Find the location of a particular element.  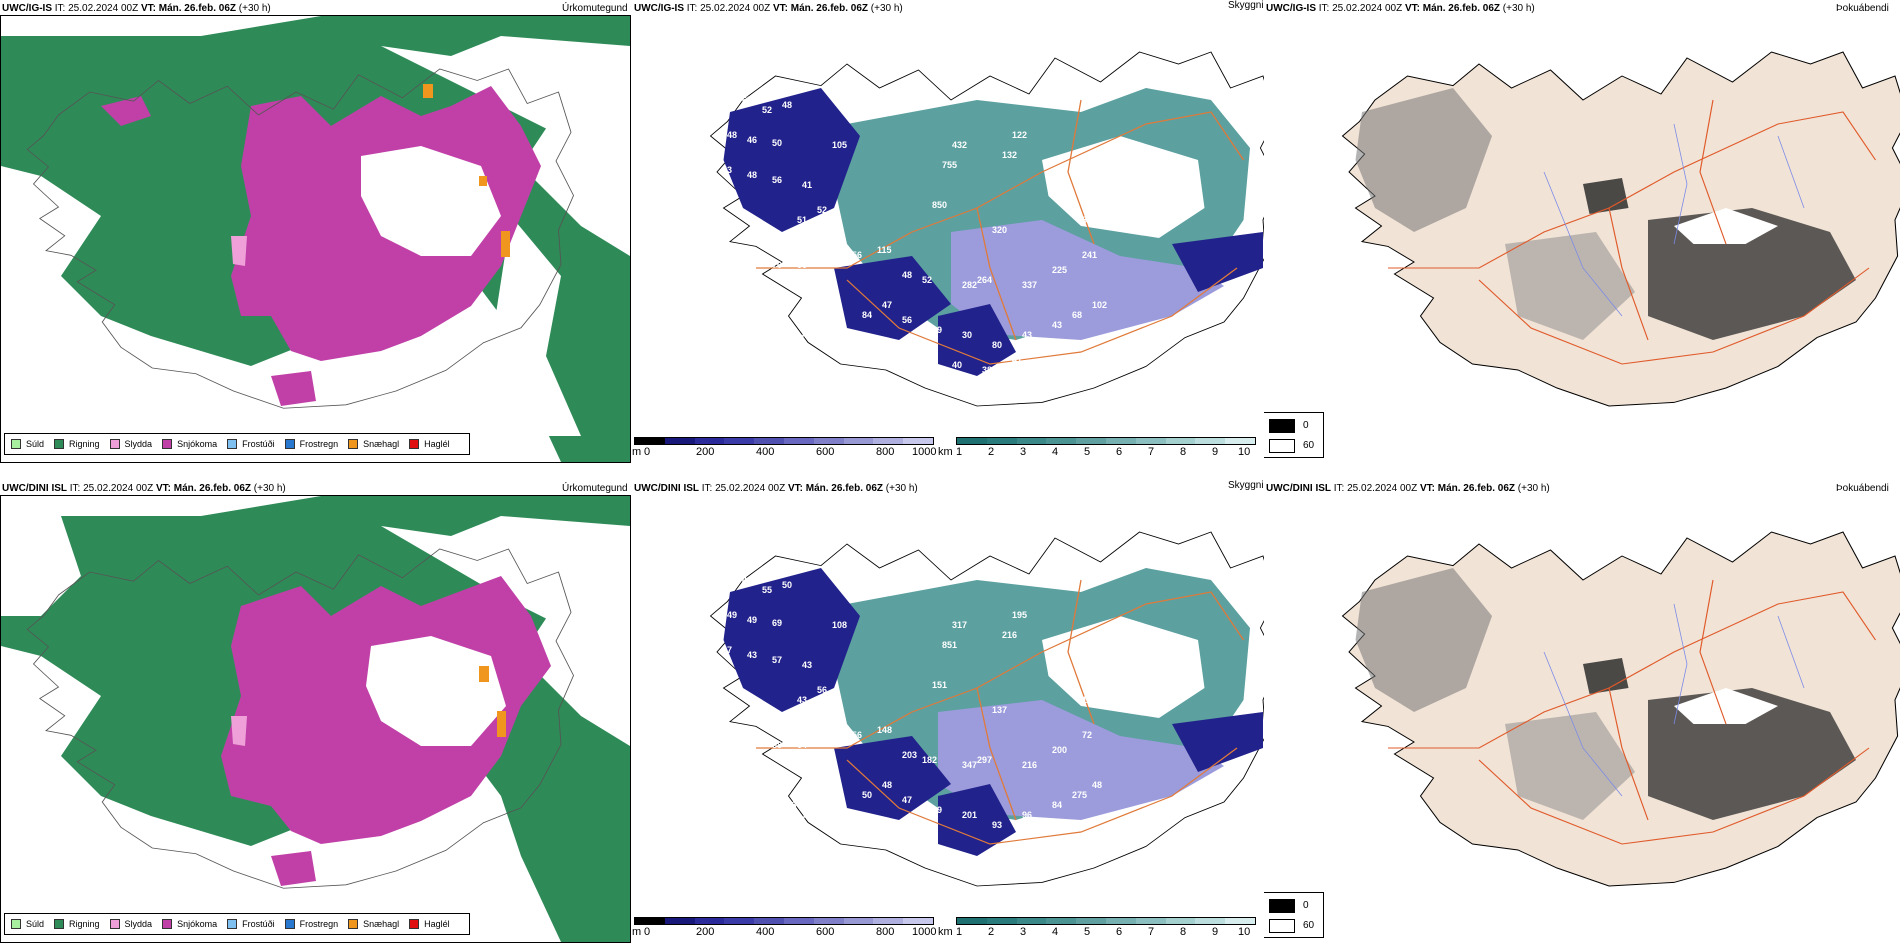

visibility-value-label: 151 is located at coordinates (939, 685).